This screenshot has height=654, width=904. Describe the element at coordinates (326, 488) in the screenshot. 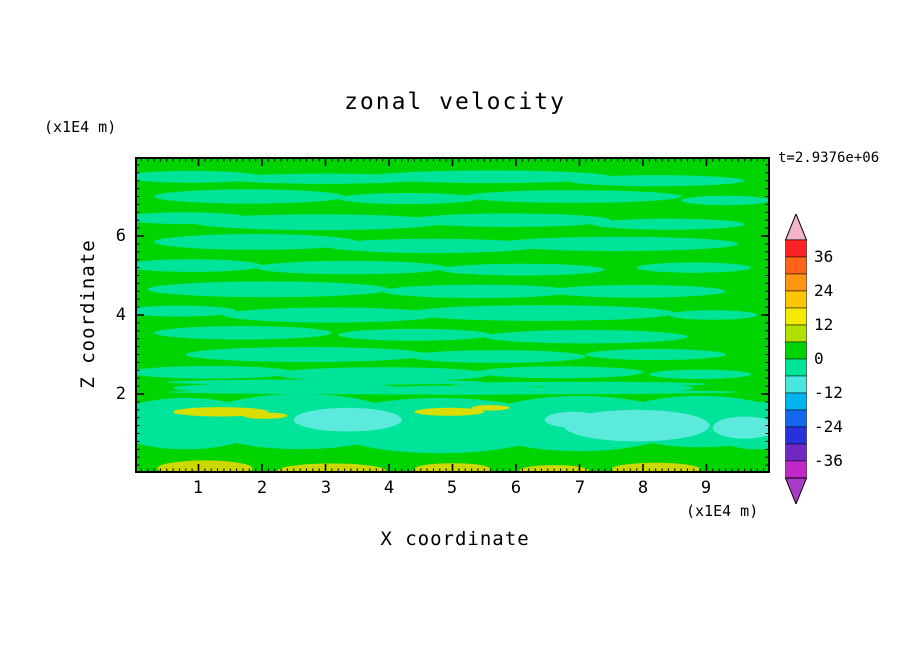

I see `x-tick-label: 3` at that location.